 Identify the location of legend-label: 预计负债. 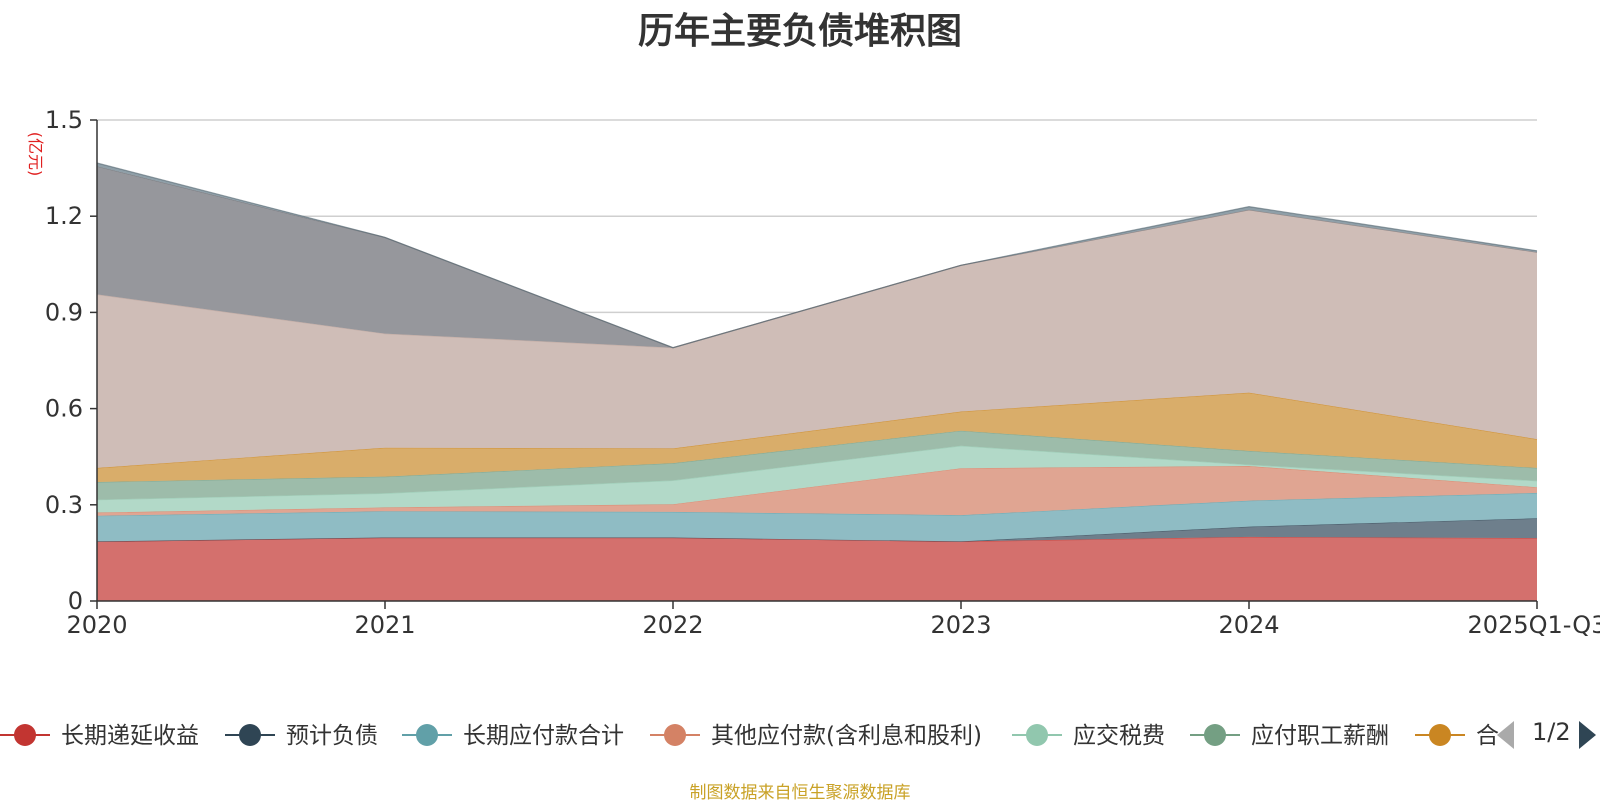
(332, 736).